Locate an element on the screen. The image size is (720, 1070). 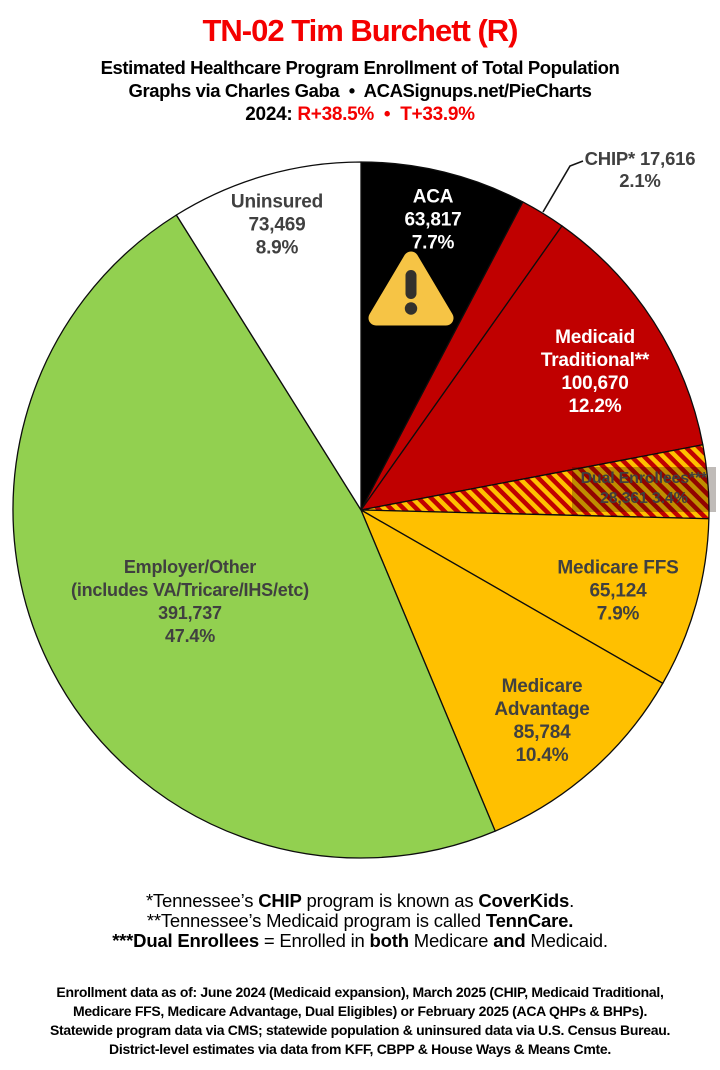
label-advantage-pct: 10.4% is located at coordinates (542, 755).